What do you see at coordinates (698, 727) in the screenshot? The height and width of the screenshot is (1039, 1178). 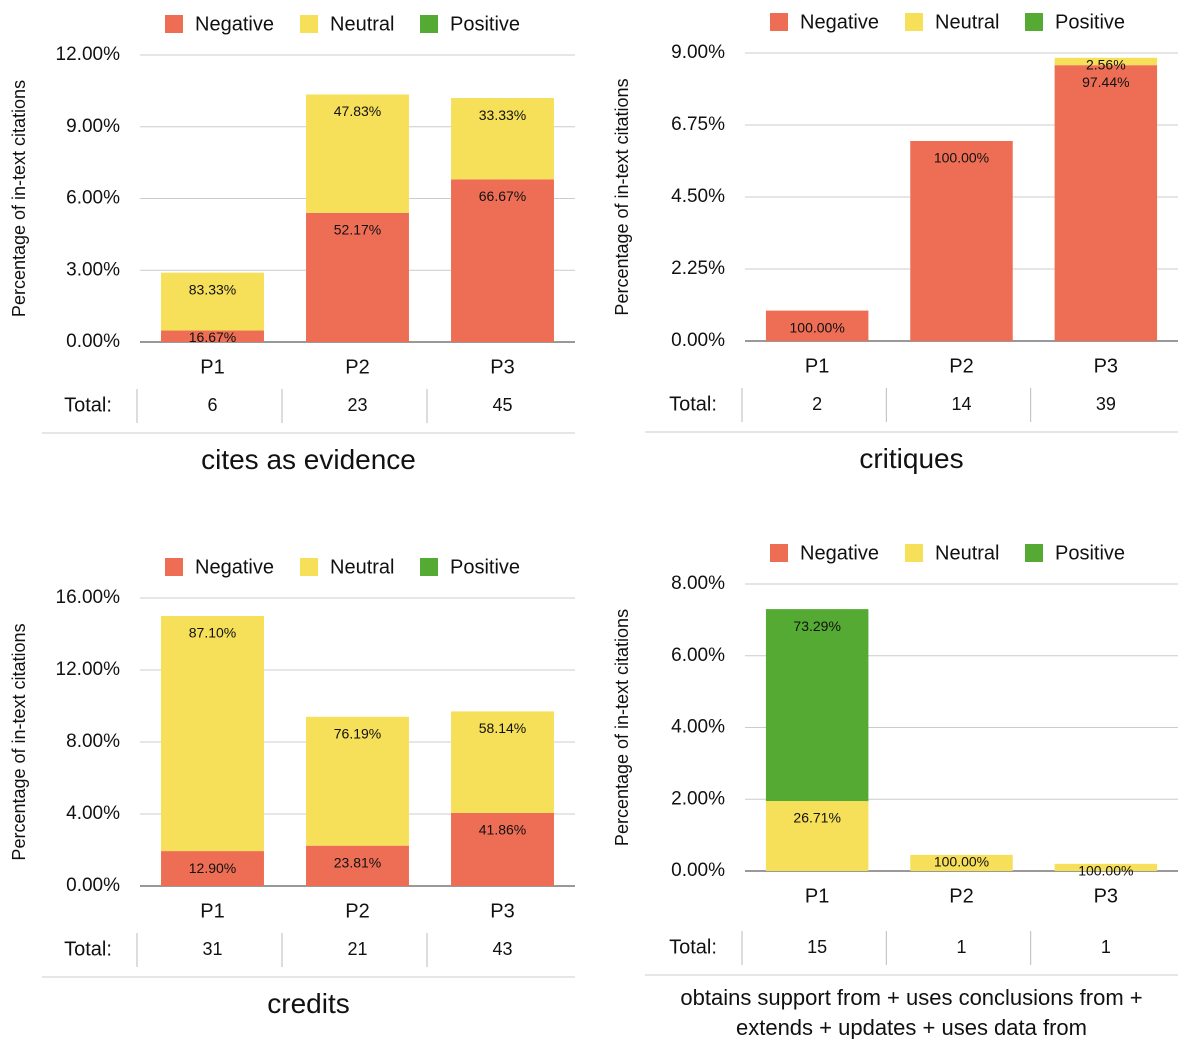 I see `y-tick-label: 4.00%` at bounding box center [698, 727].